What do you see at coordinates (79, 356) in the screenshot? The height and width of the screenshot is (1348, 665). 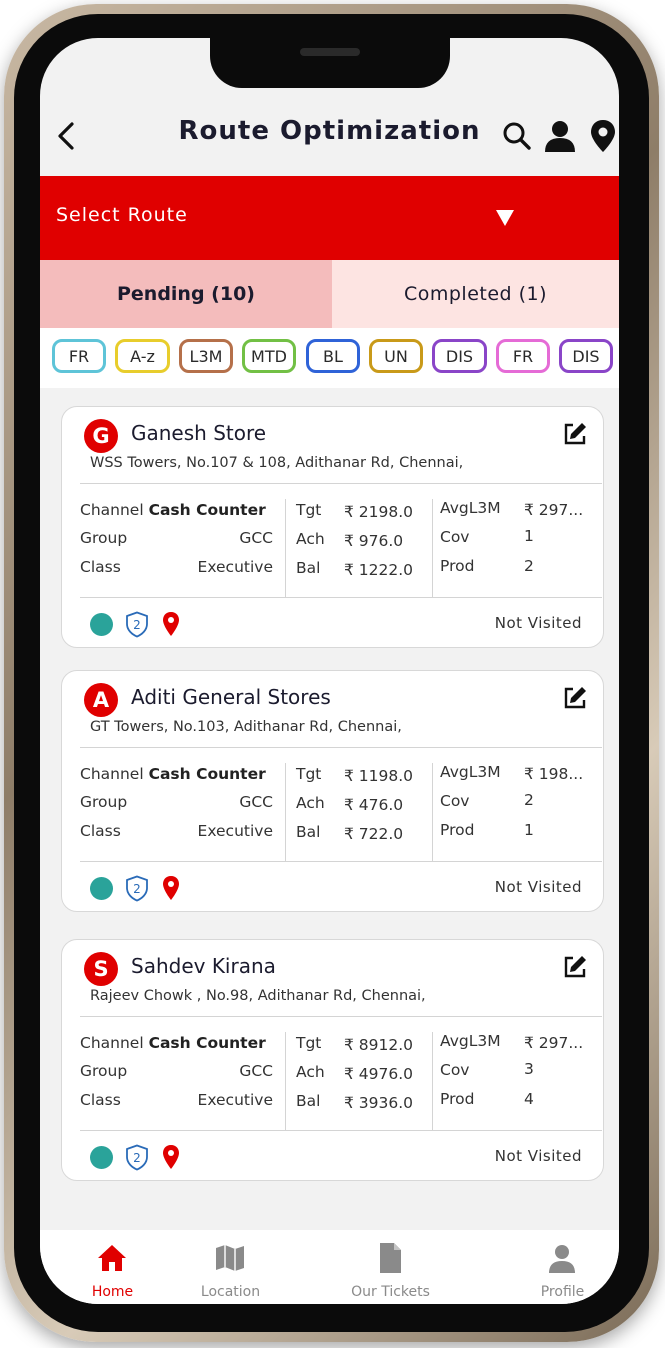 I see `filter-chip-fr: FR` at bounding box center [79, 356].